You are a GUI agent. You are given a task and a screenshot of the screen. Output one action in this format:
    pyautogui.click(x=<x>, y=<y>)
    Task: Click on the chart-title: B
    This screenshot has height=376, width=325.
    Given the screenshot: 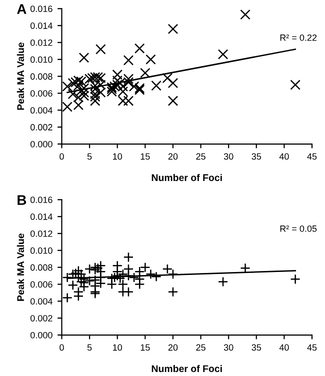 What is the action you would take?
    pyautogui.click(x=22, y=200)
    